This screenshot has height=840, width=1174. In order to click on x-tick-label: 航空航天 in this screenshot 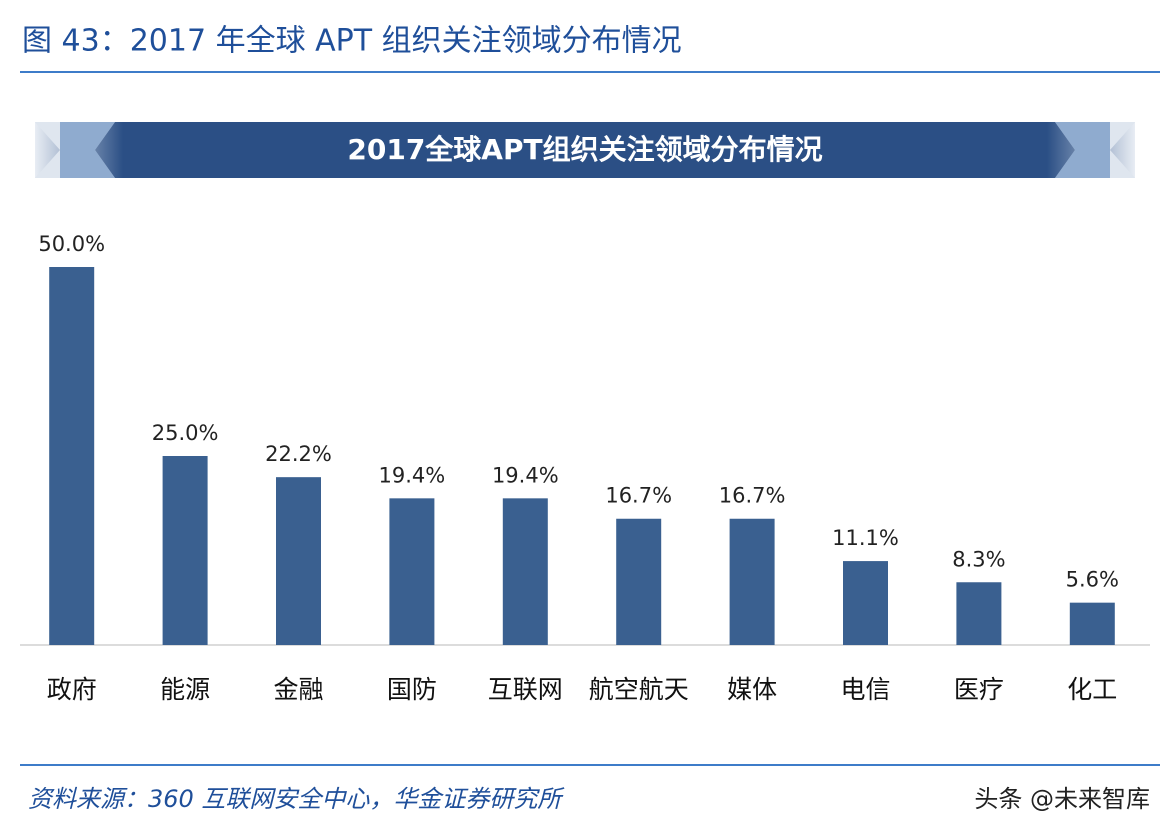, I will do `click(639, 689)`.